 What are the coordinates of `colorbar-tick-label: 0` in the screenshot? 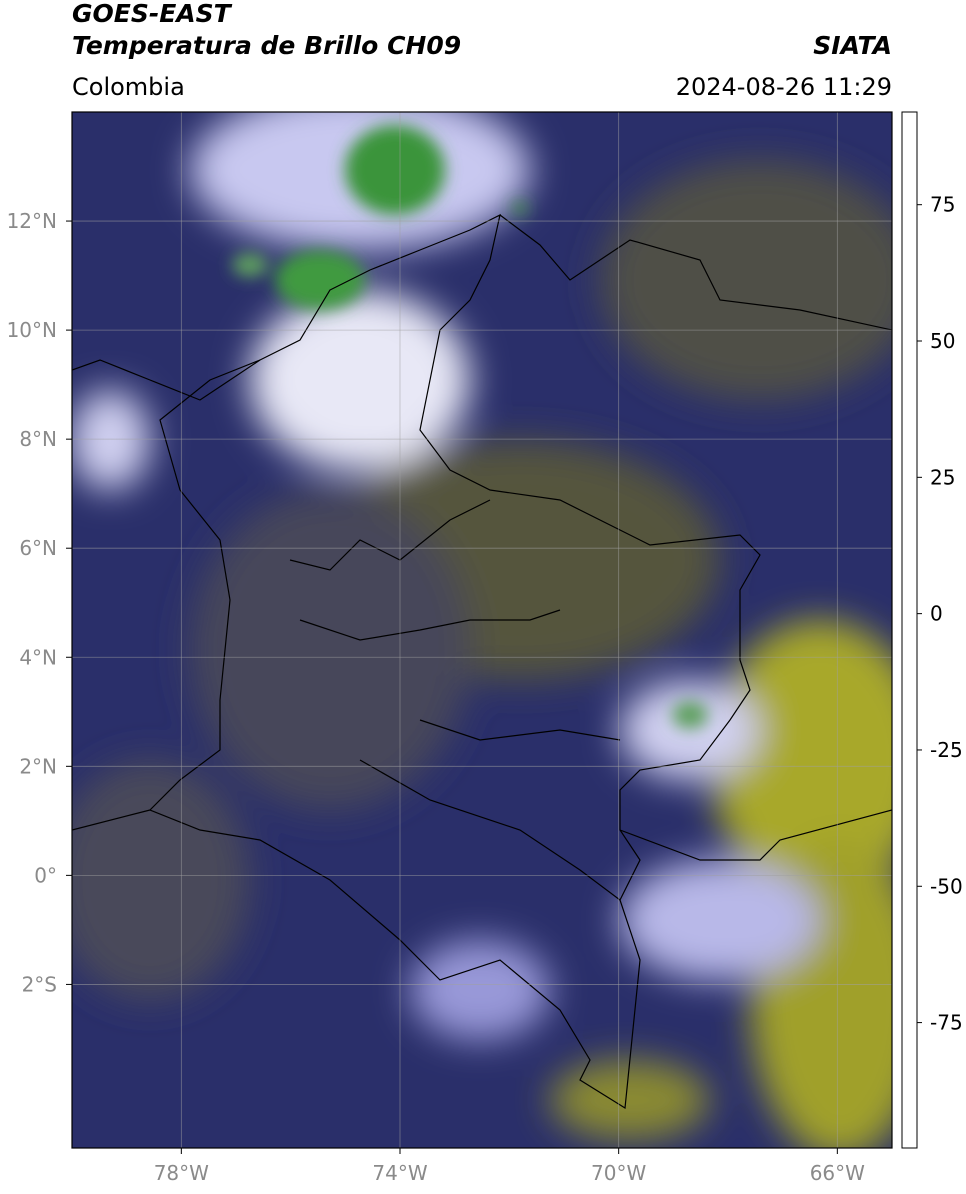 It's located at (936, 614).